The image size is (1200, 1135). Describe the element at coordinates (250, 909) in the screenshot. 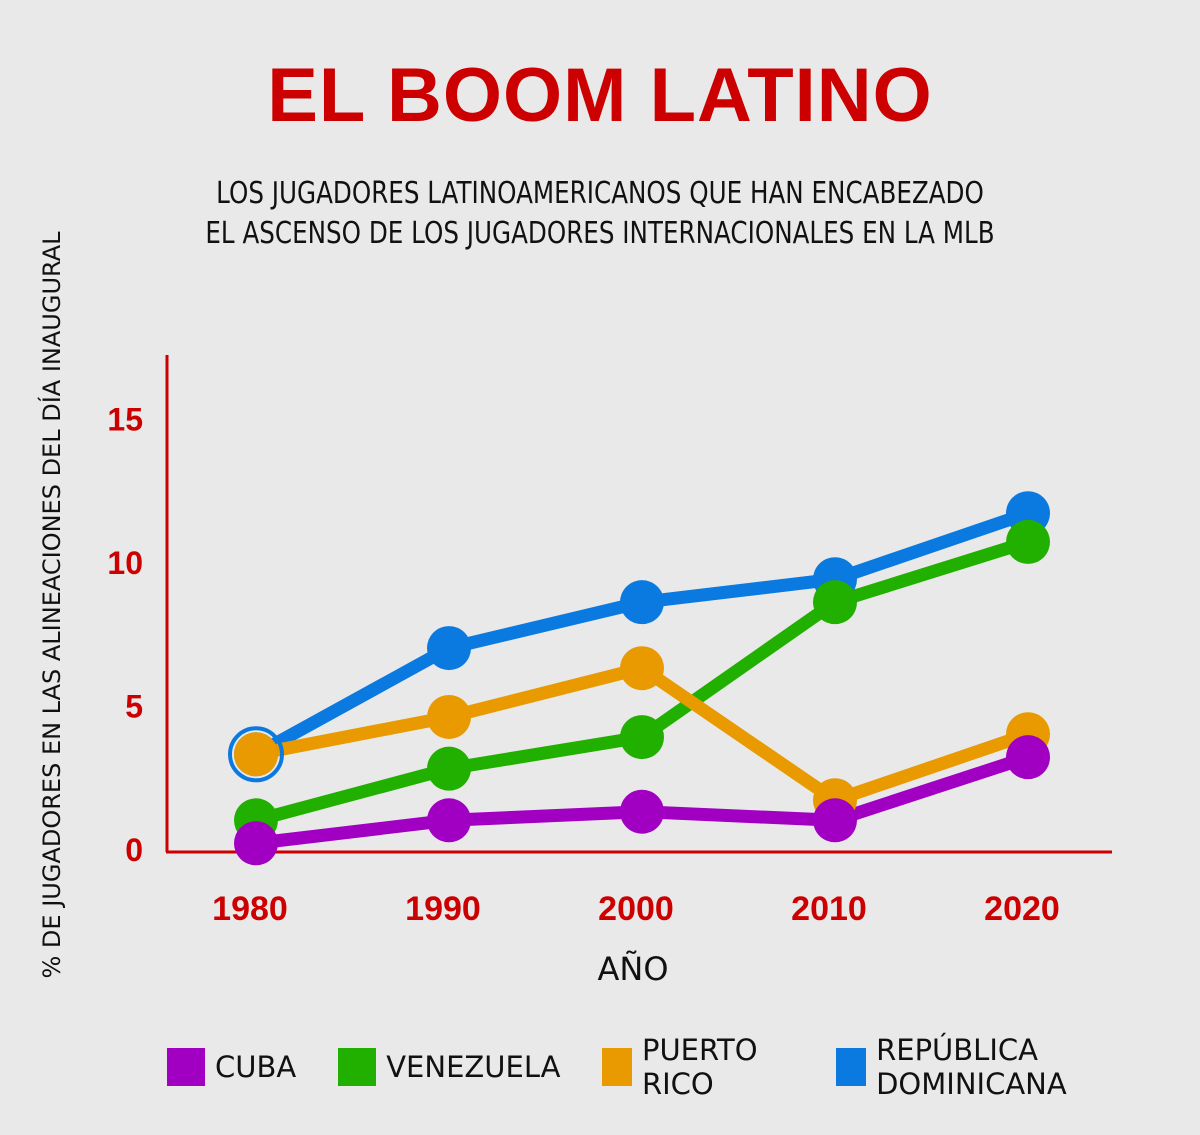

I see `x-tick-label: 1980` at that location.